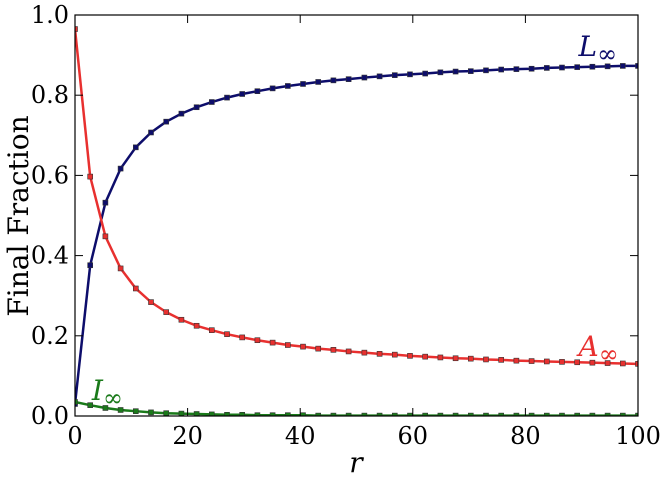 The height and width of the screenshot is (484, 665). I want to click on x-tick-label: 80, so click(525, 436).